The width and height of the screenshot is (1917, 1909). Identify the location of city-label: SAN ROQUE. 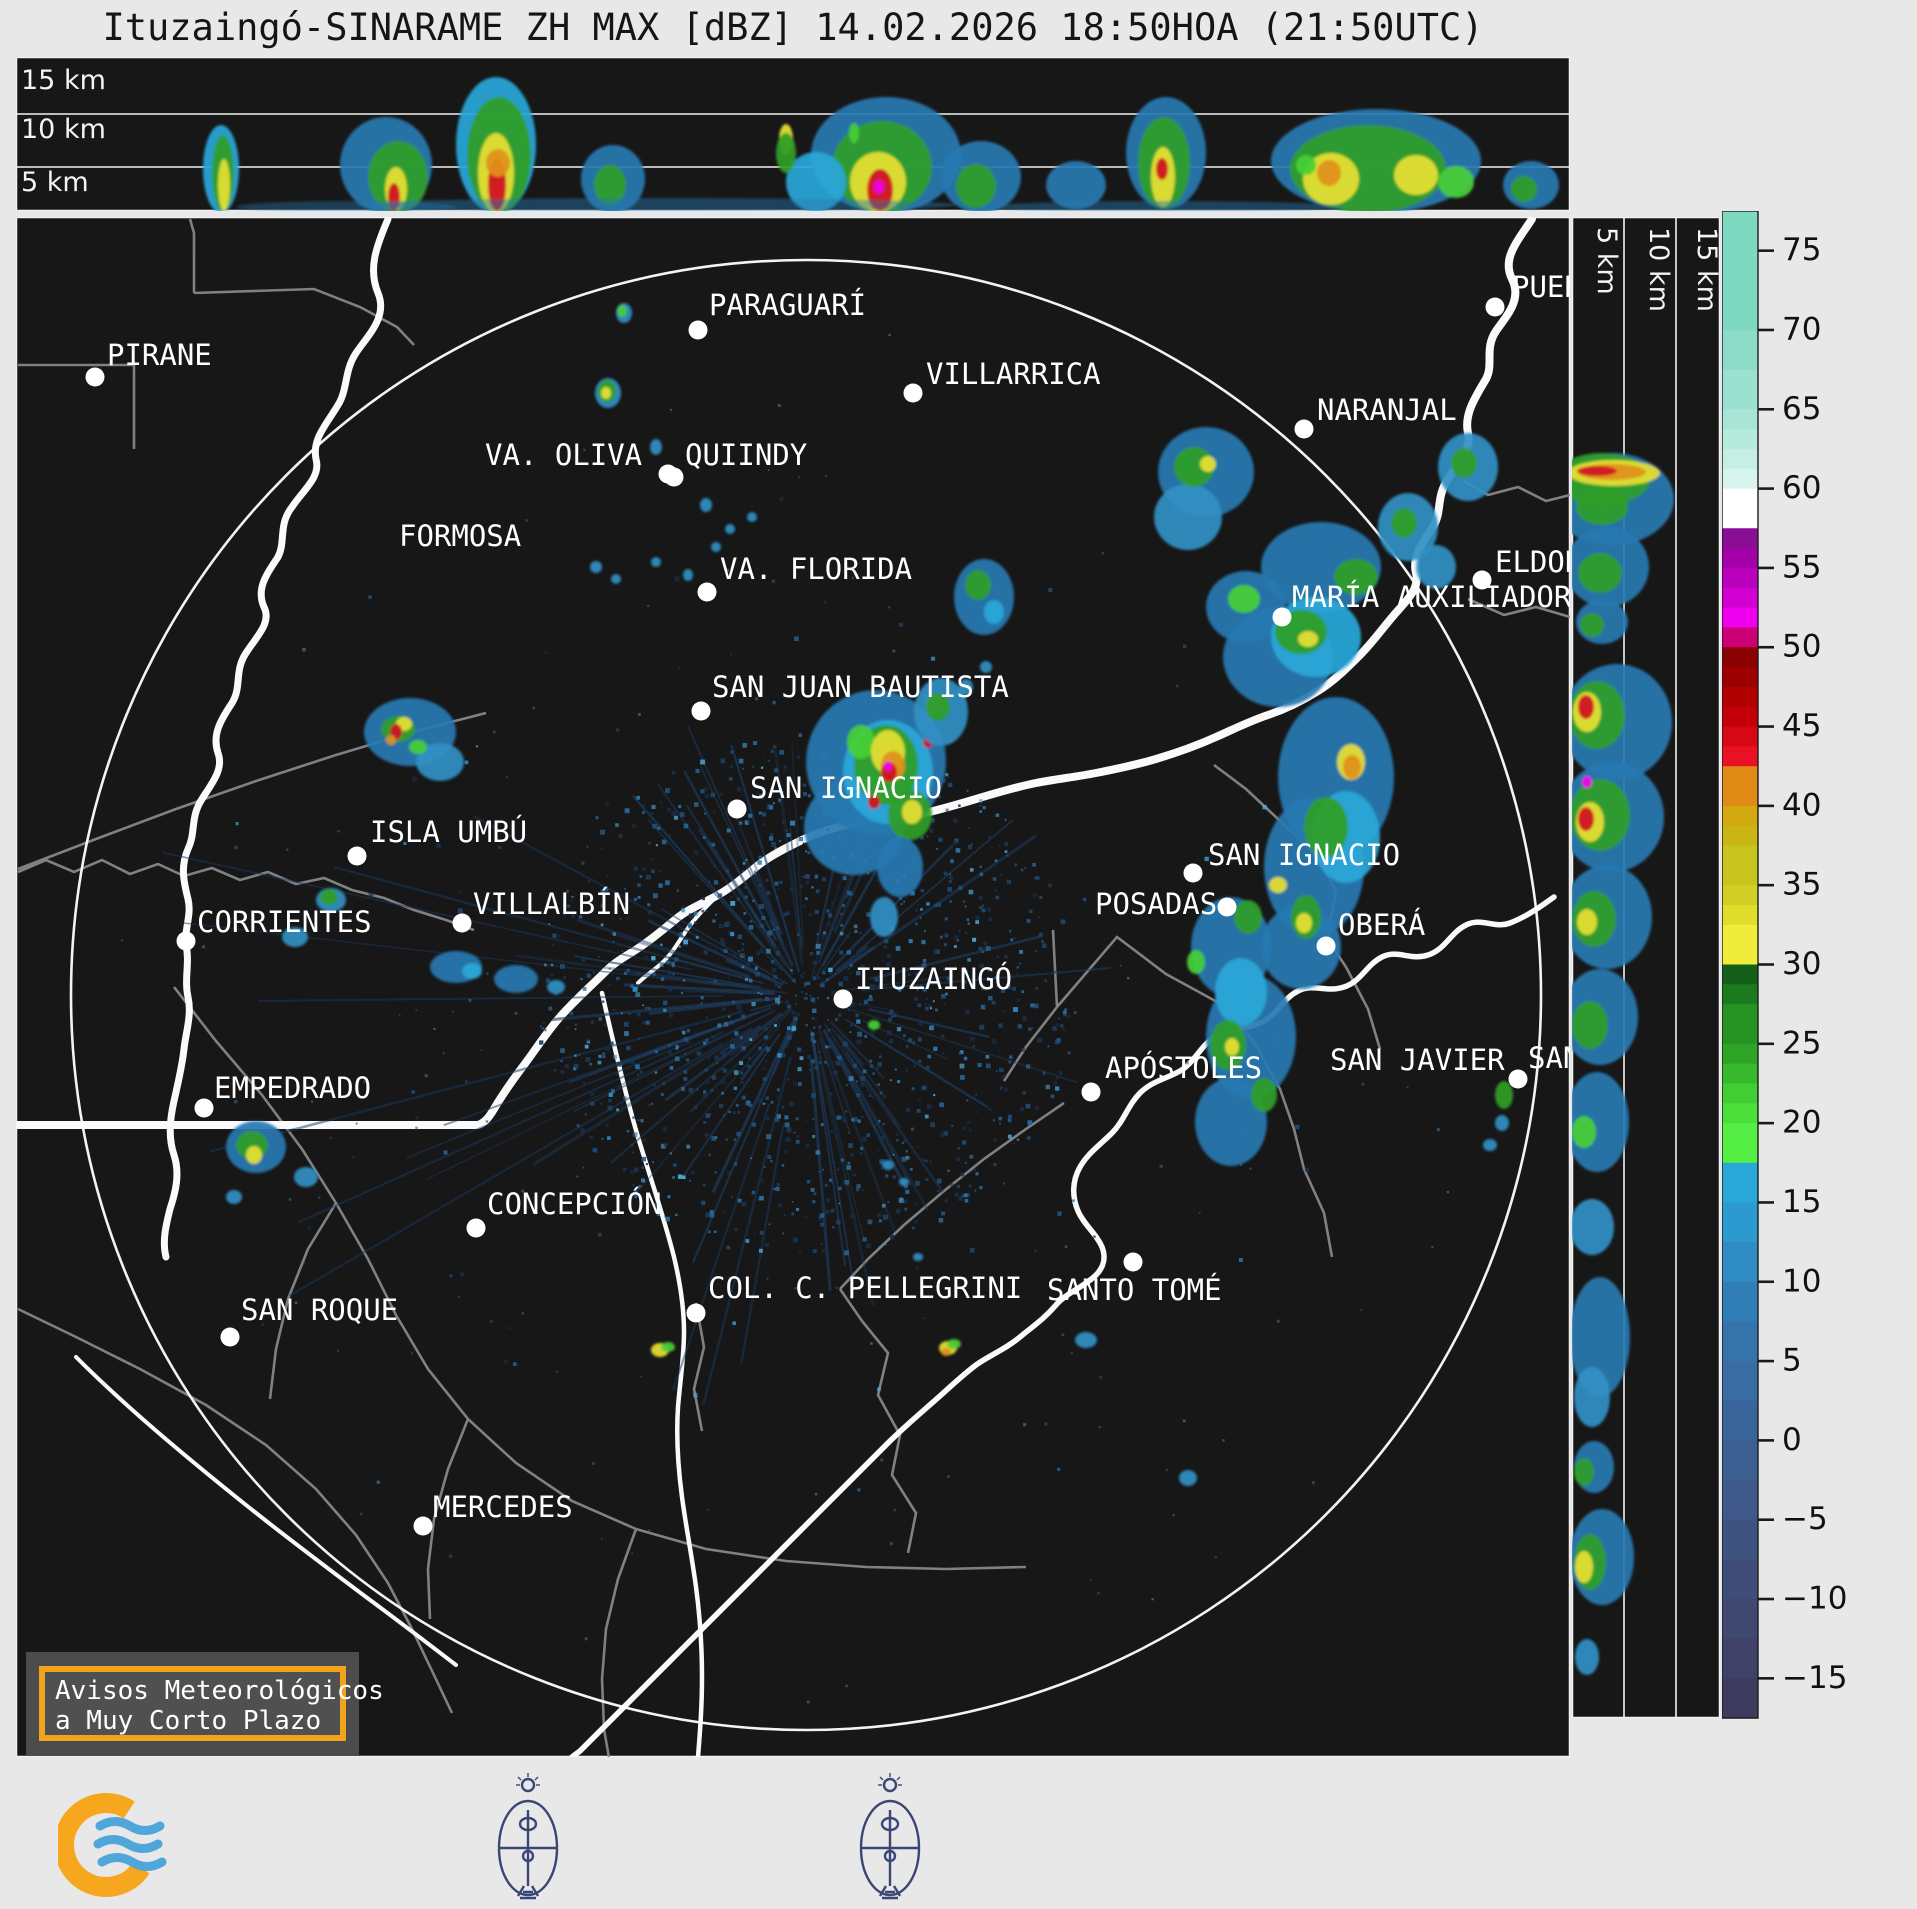
(319, 1310).